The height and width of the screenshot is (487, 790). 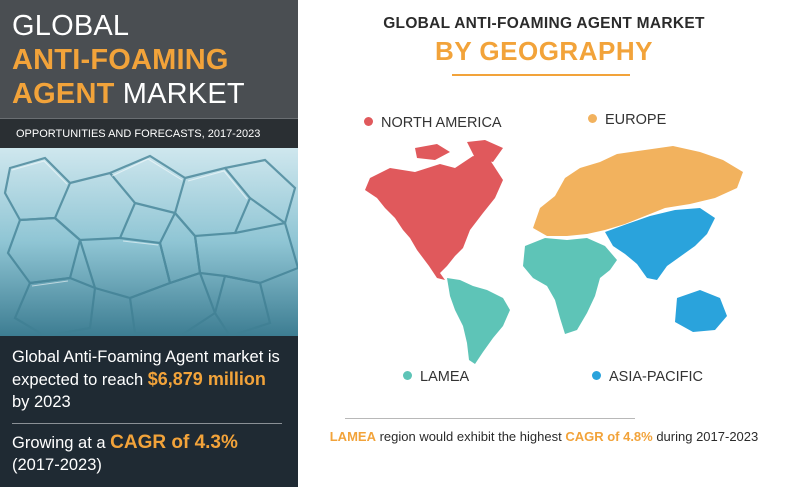 What do you see at coordinates (71, 26) in the screenshot?
I see `title-line-1: GLOBAL` at bounding box center [71, 26].